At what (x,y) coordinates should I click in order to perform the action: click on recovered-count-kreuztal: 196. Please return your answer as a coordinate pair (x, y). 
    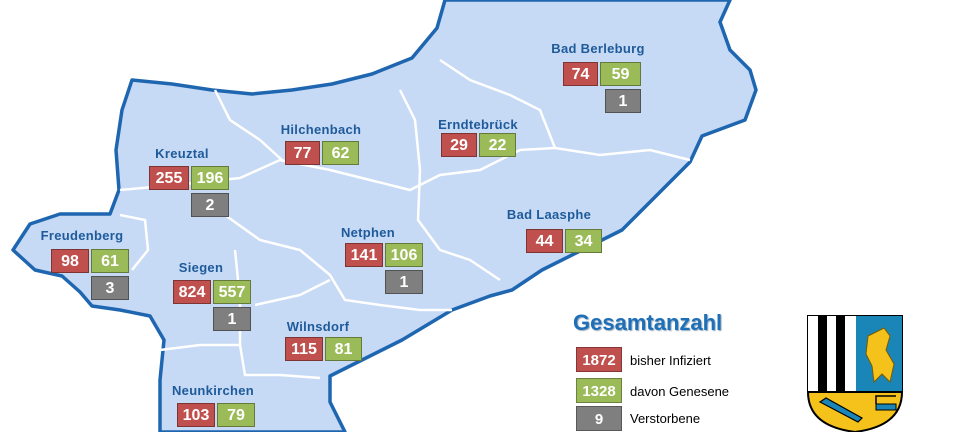
    Looking at the image, I should click on (210, 178).